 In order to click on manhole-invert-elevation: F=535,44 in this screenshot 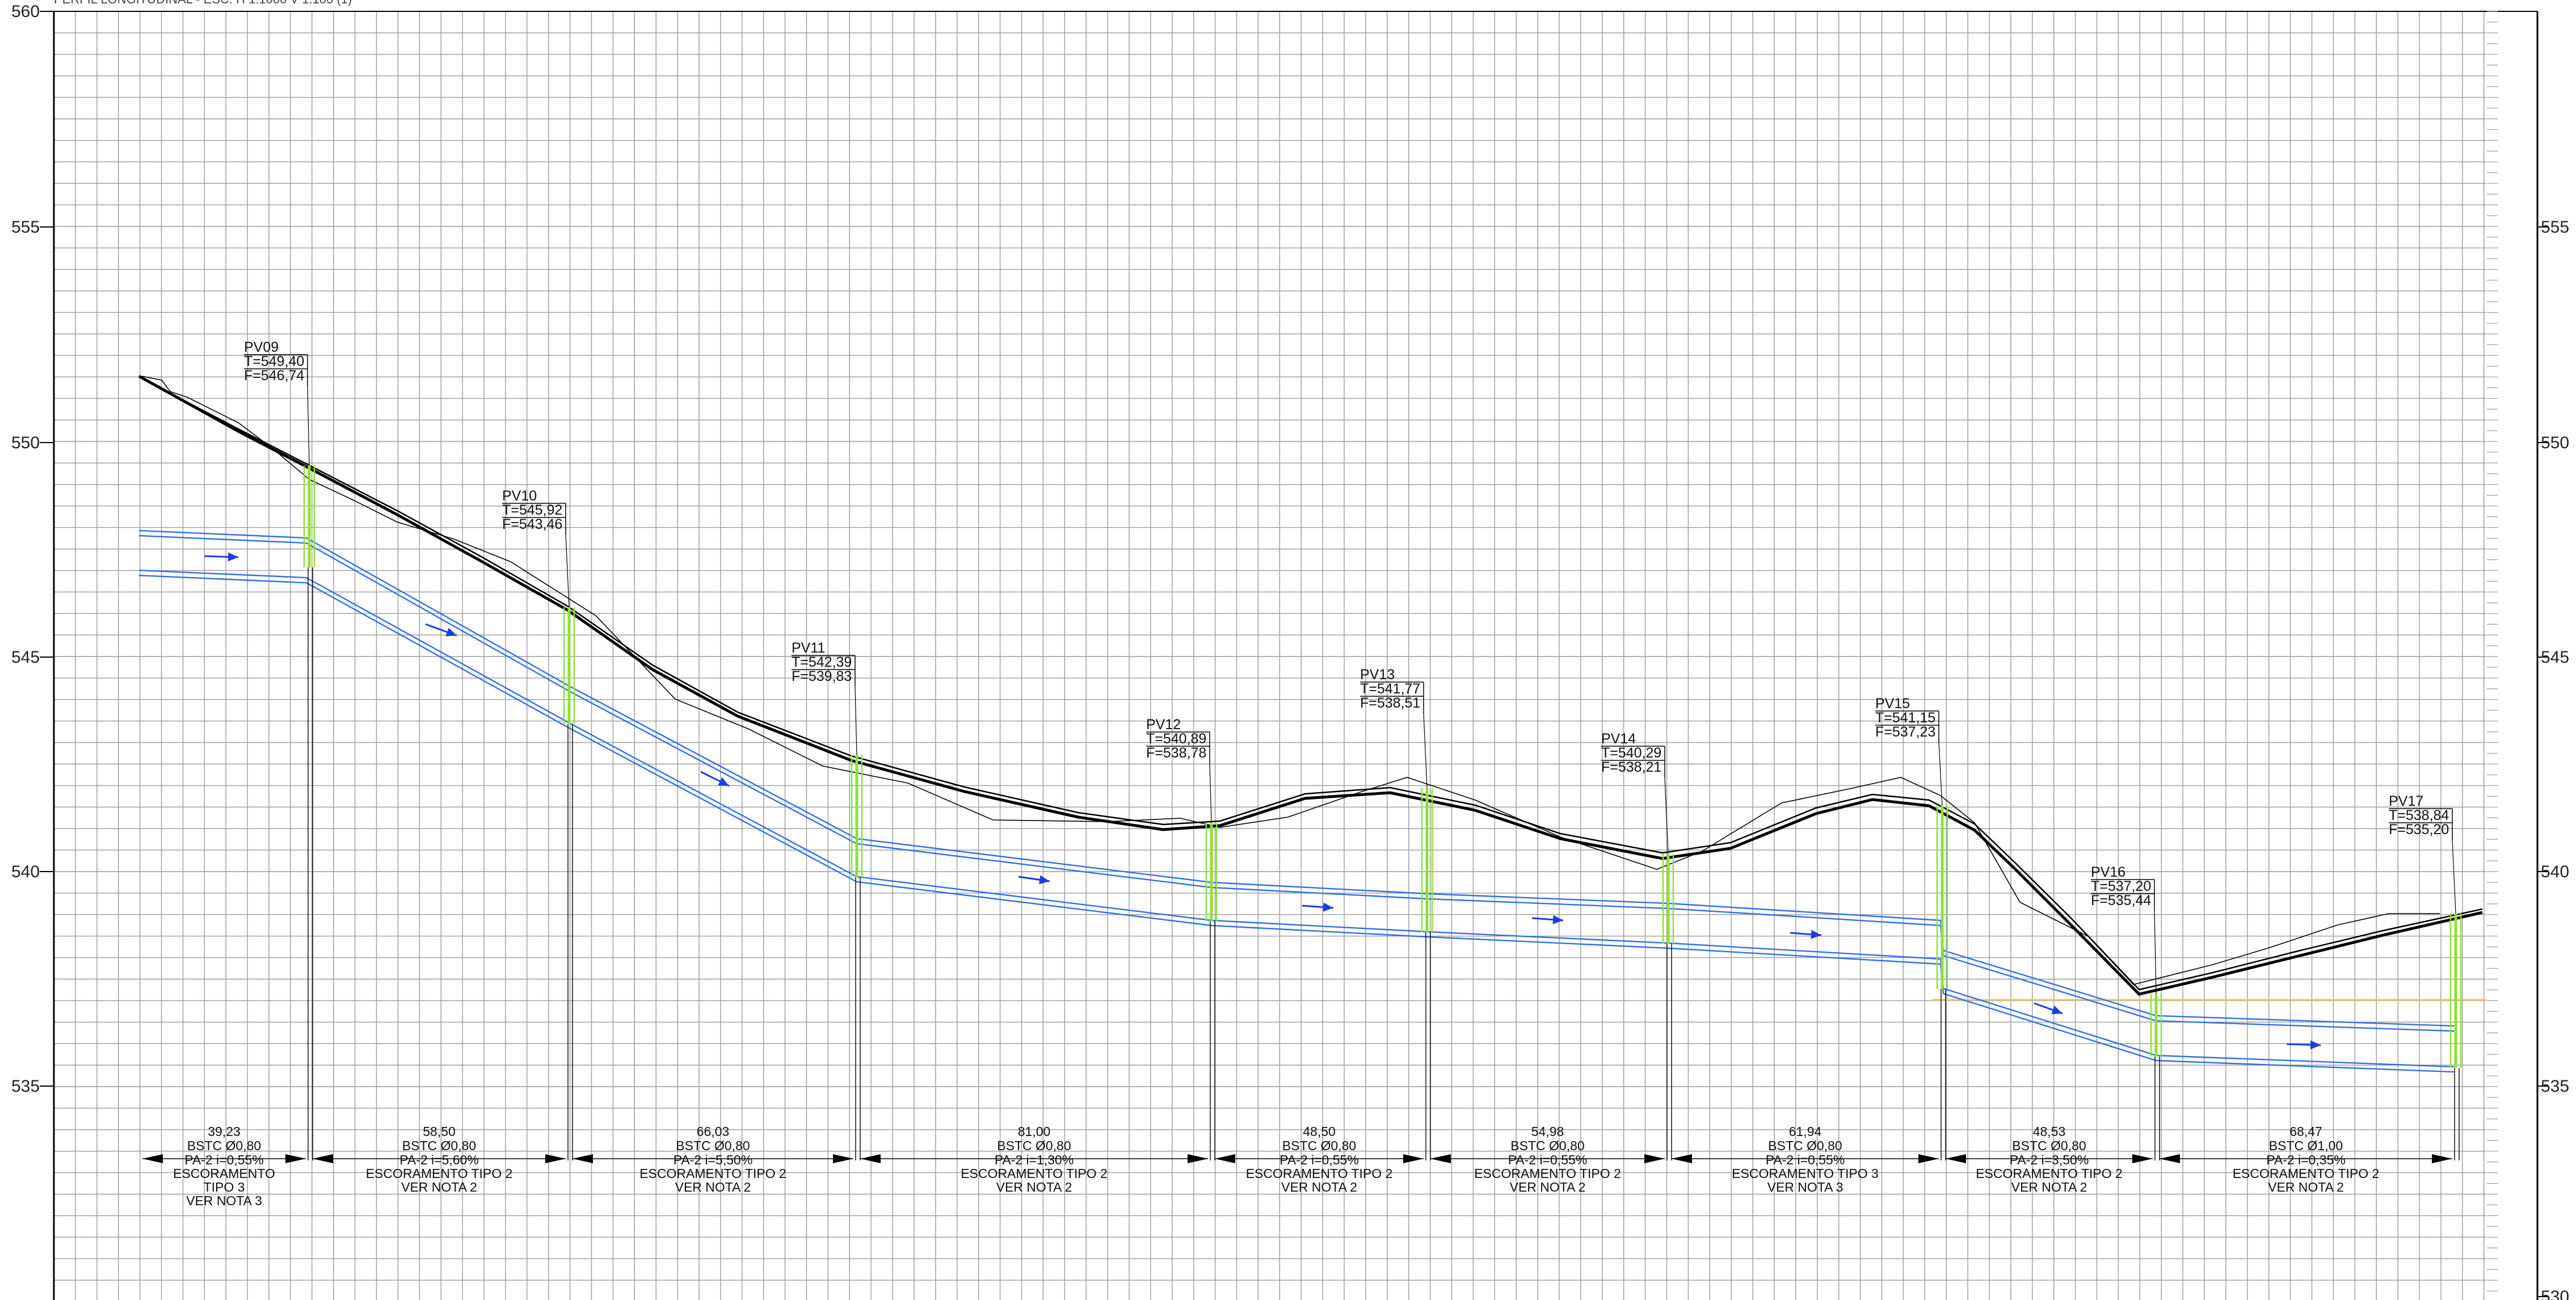, I will do `click(2121, 901)`.